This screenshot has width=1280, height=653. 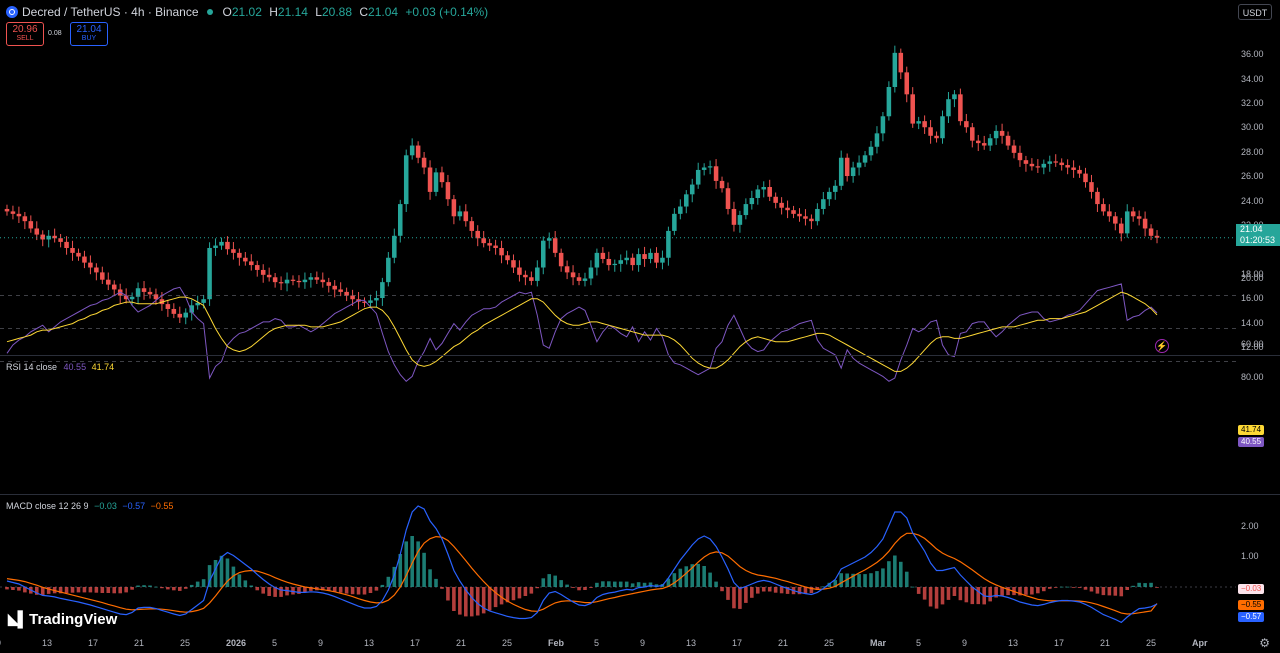 I want to click on pane-separator-macd, so click(x=640, y=494).